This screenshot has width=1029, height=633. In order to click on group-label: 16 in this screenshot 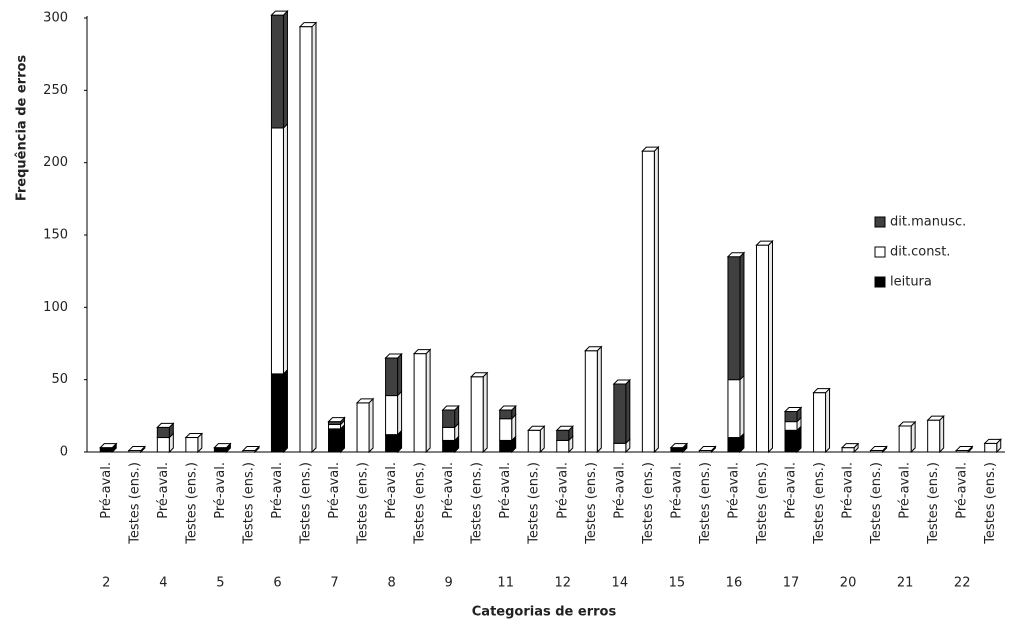, I will do `click(734, 583)`.